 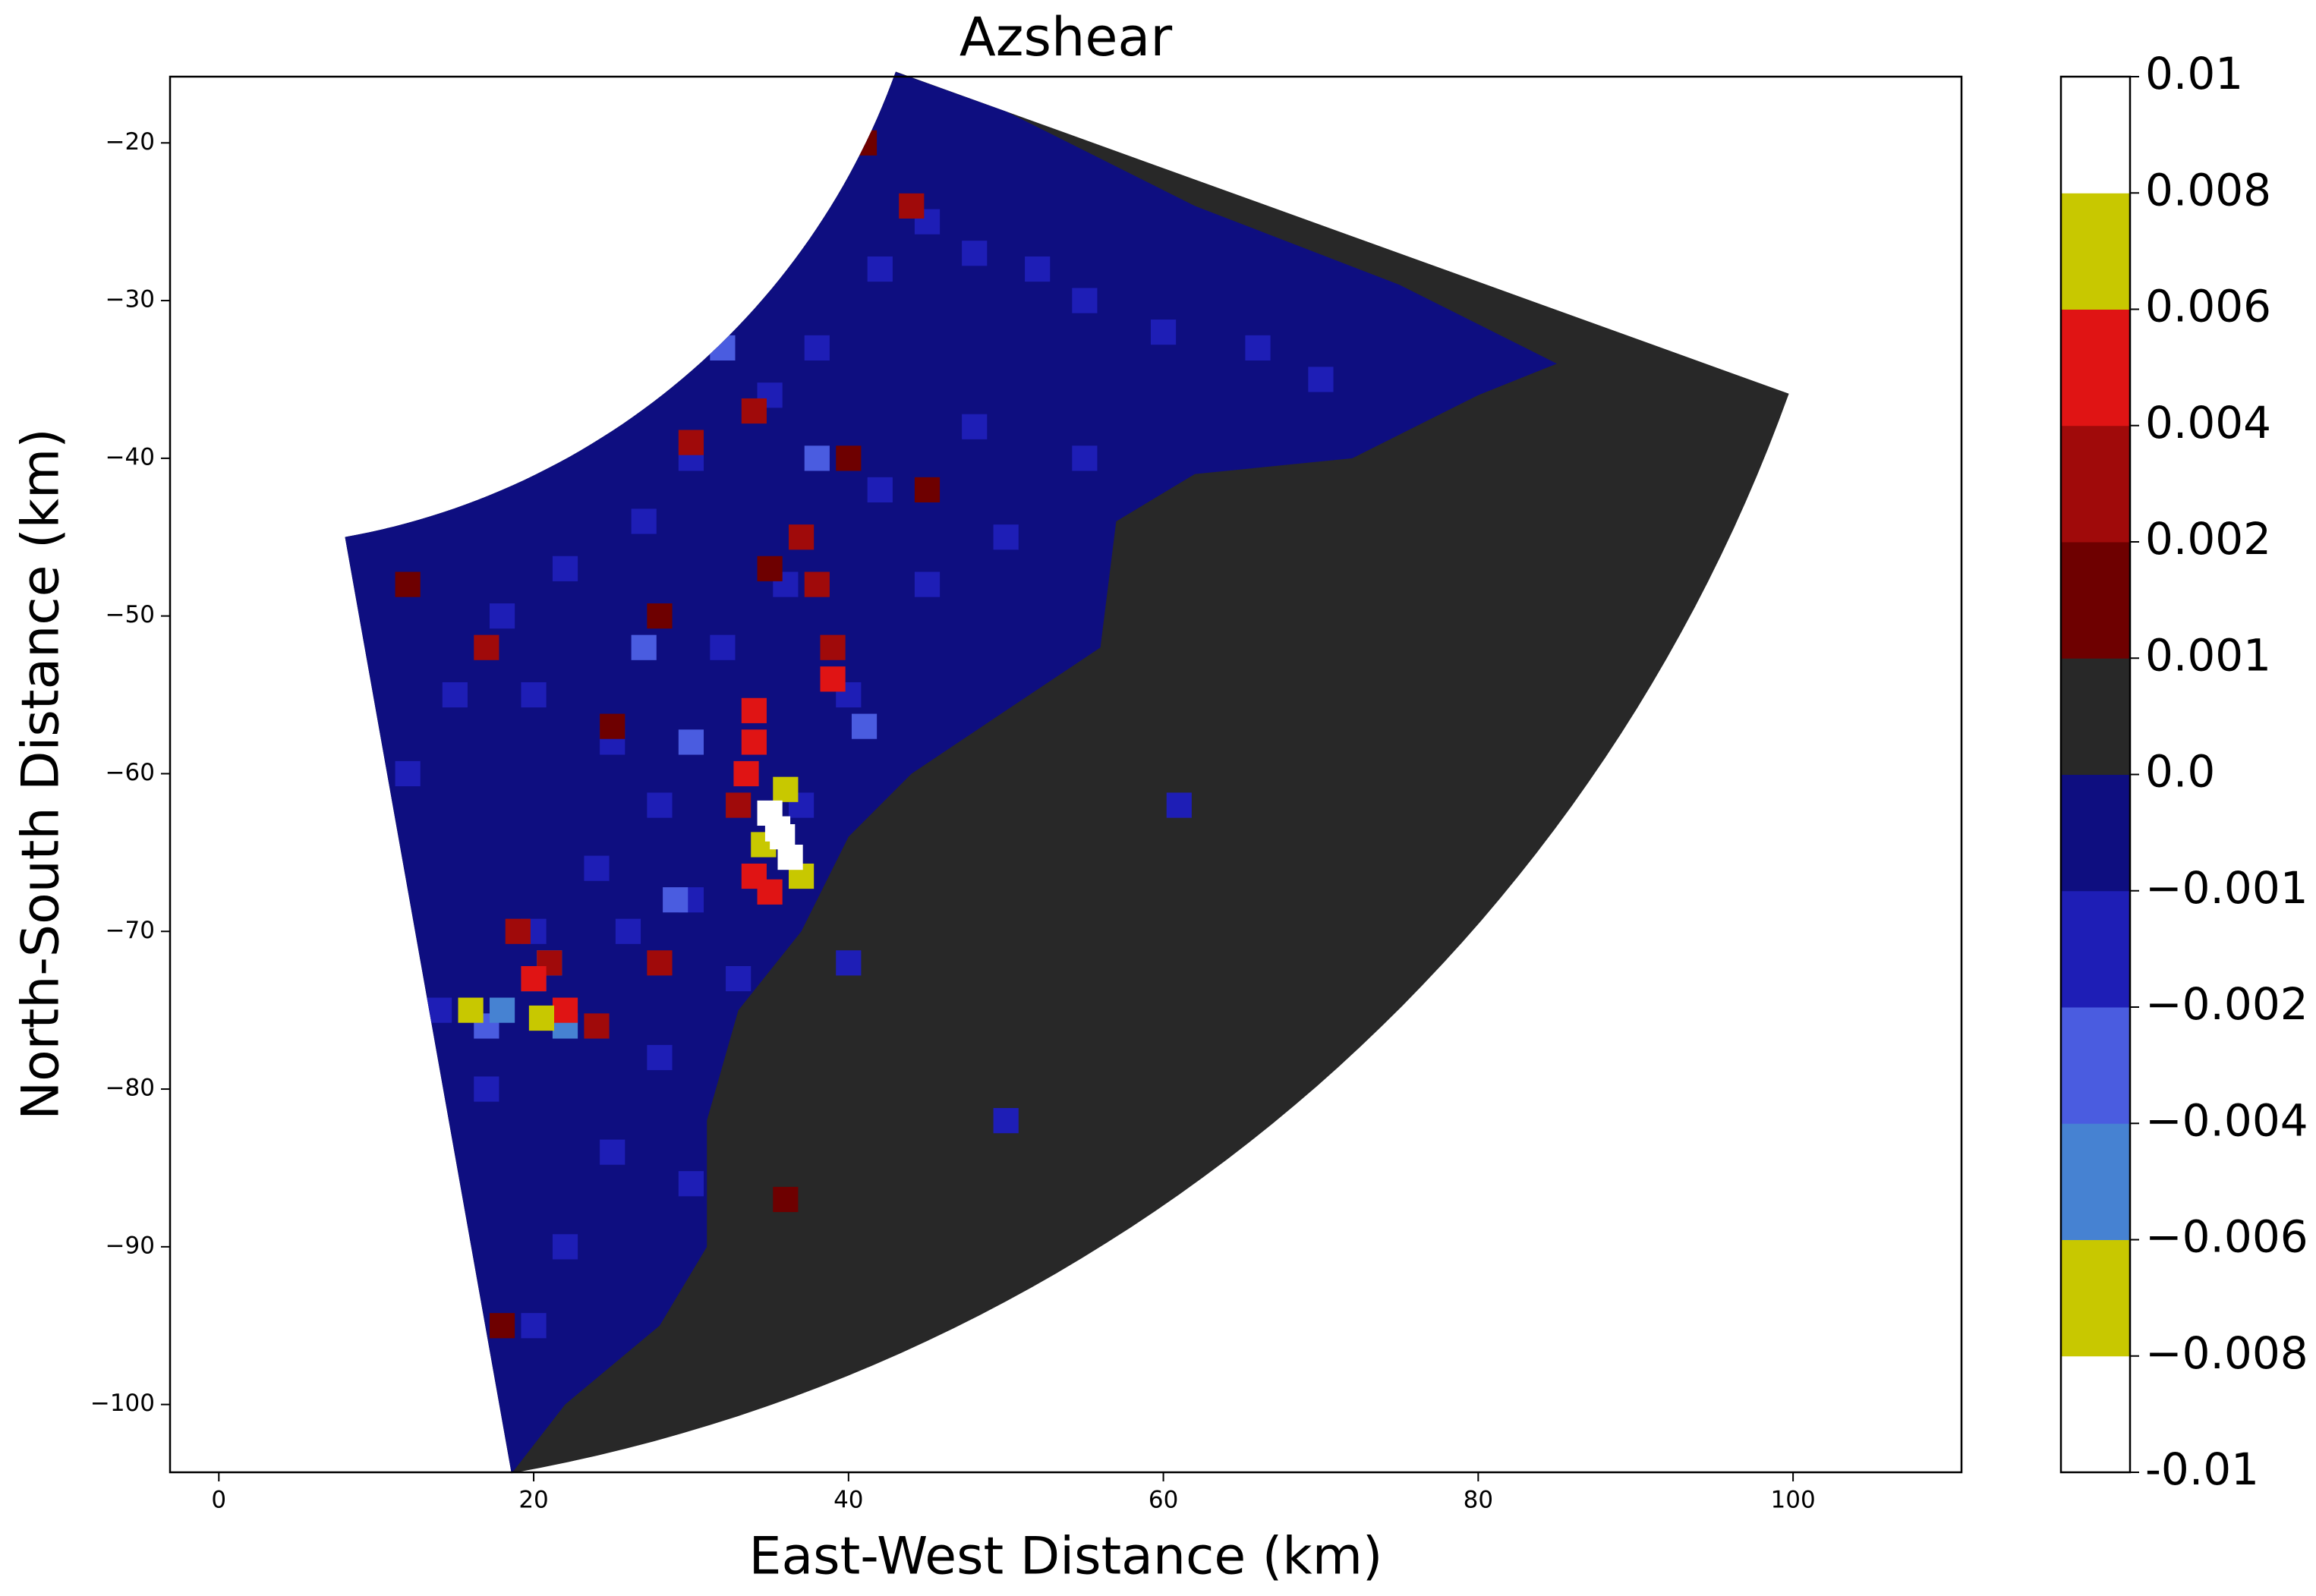 What do you see at coordinates (2208, 539) in the screenshot?
I see `colorbar-tick-label: 0.002` at bounding box center [2208, 539].